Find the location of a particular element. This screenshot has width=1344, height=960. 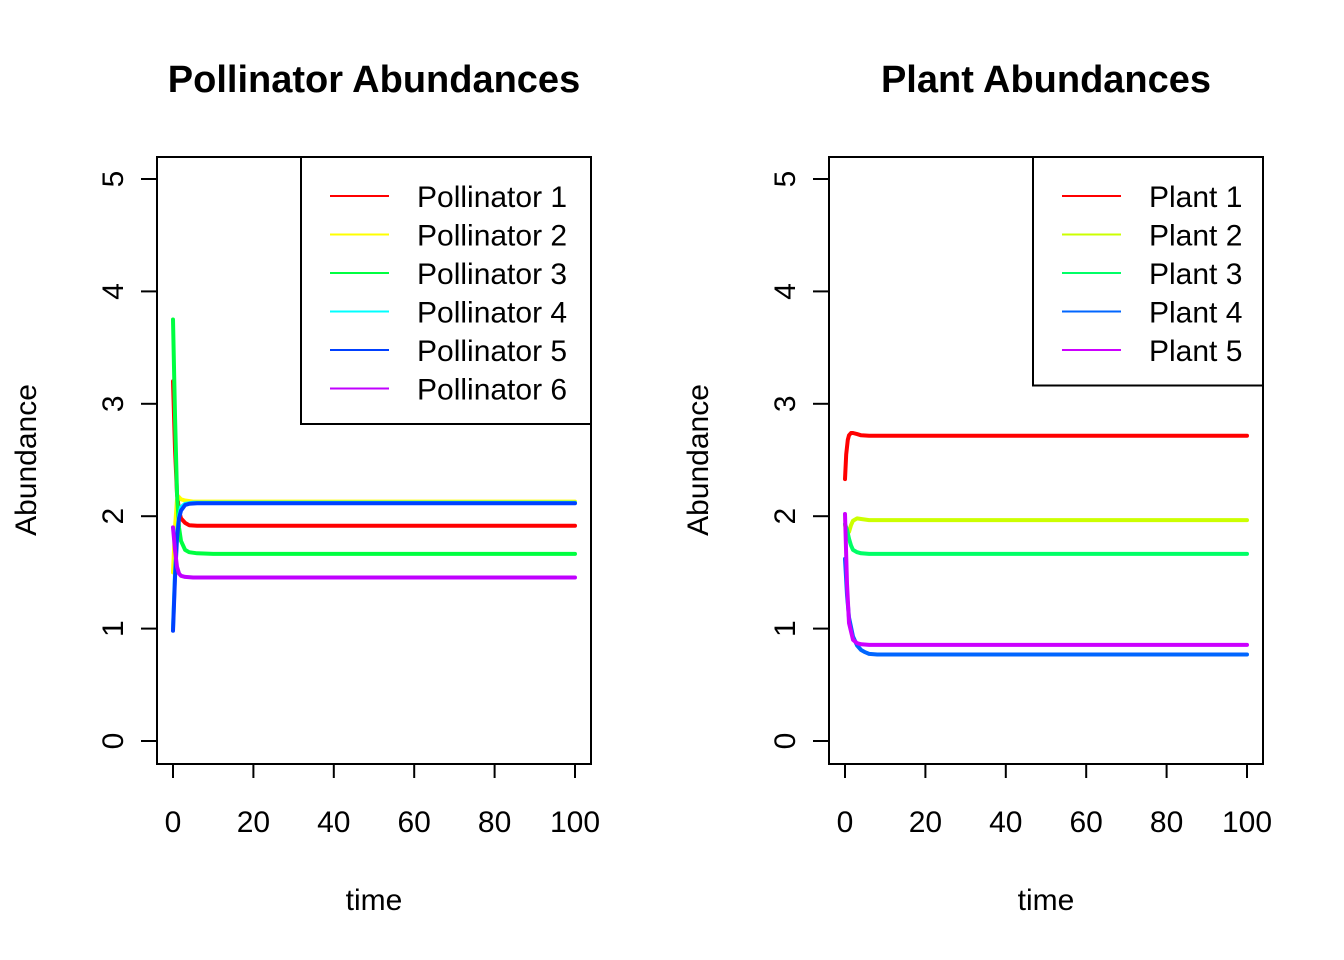

pollinator-series-group is located at coordinates (374, 475).